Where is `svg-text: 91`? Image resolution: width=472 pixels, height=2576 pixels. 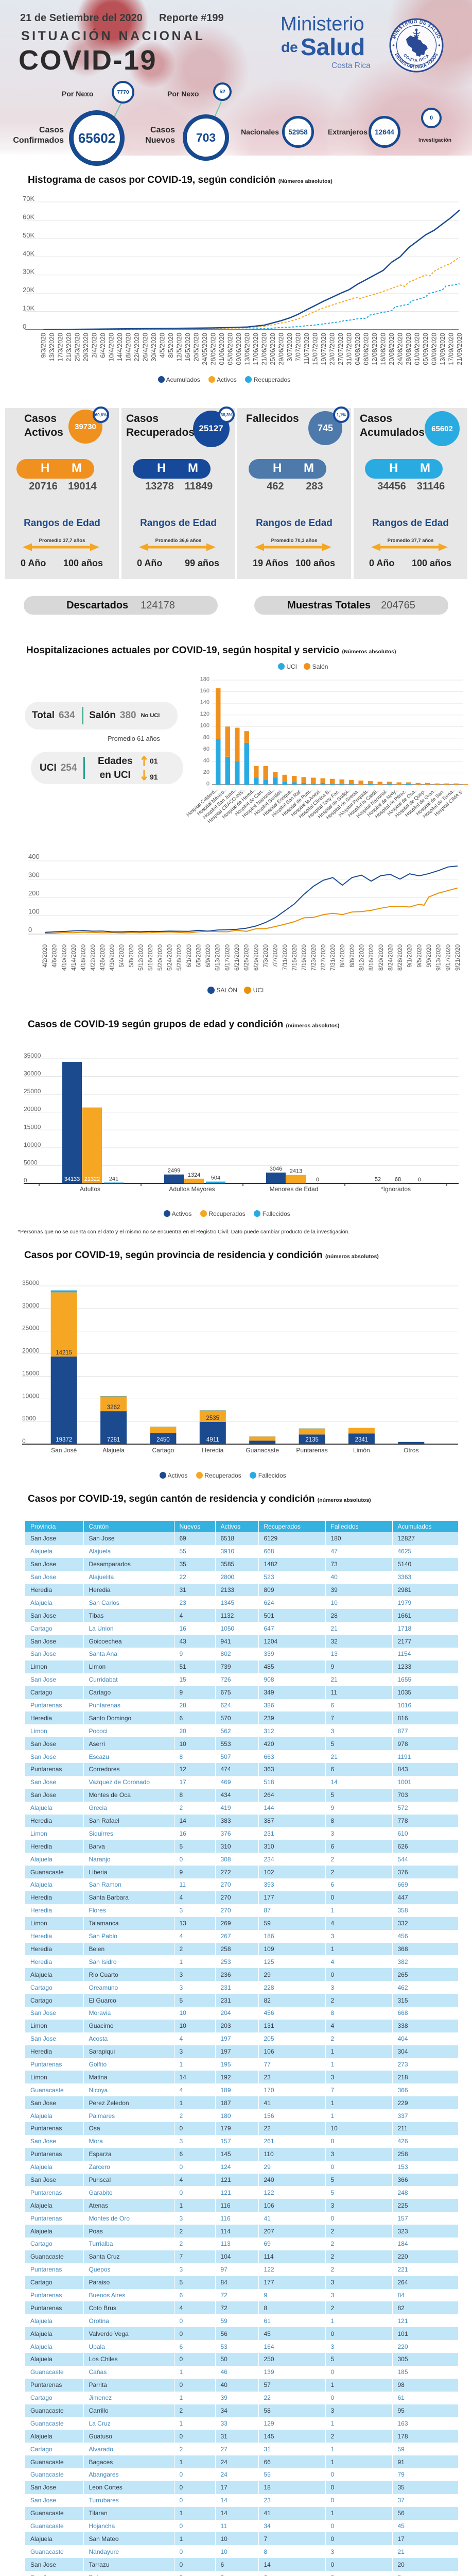
svg-text: 91 is located at coordinates (154, 777).